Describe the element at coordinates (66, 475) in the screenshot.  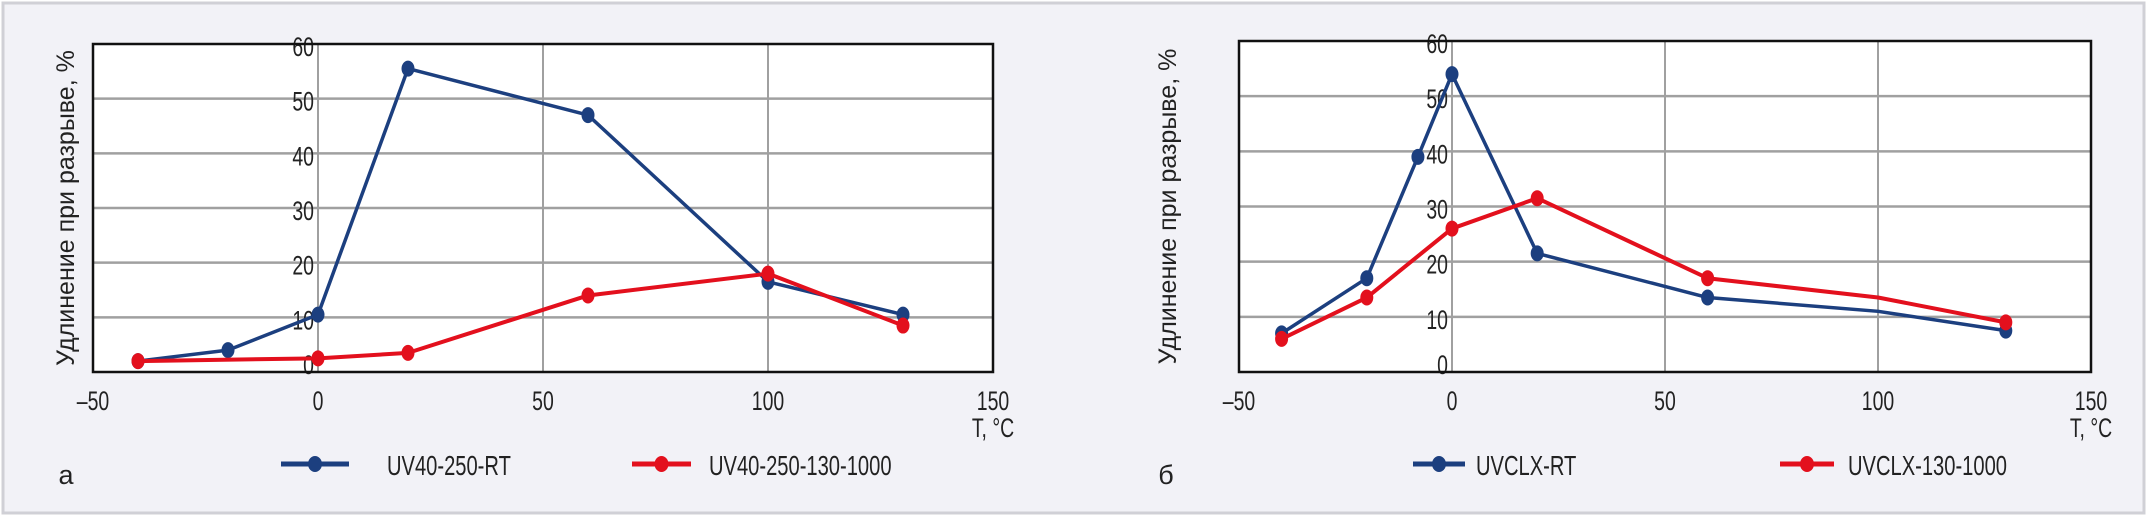
I see `panel-label: а` at that location.